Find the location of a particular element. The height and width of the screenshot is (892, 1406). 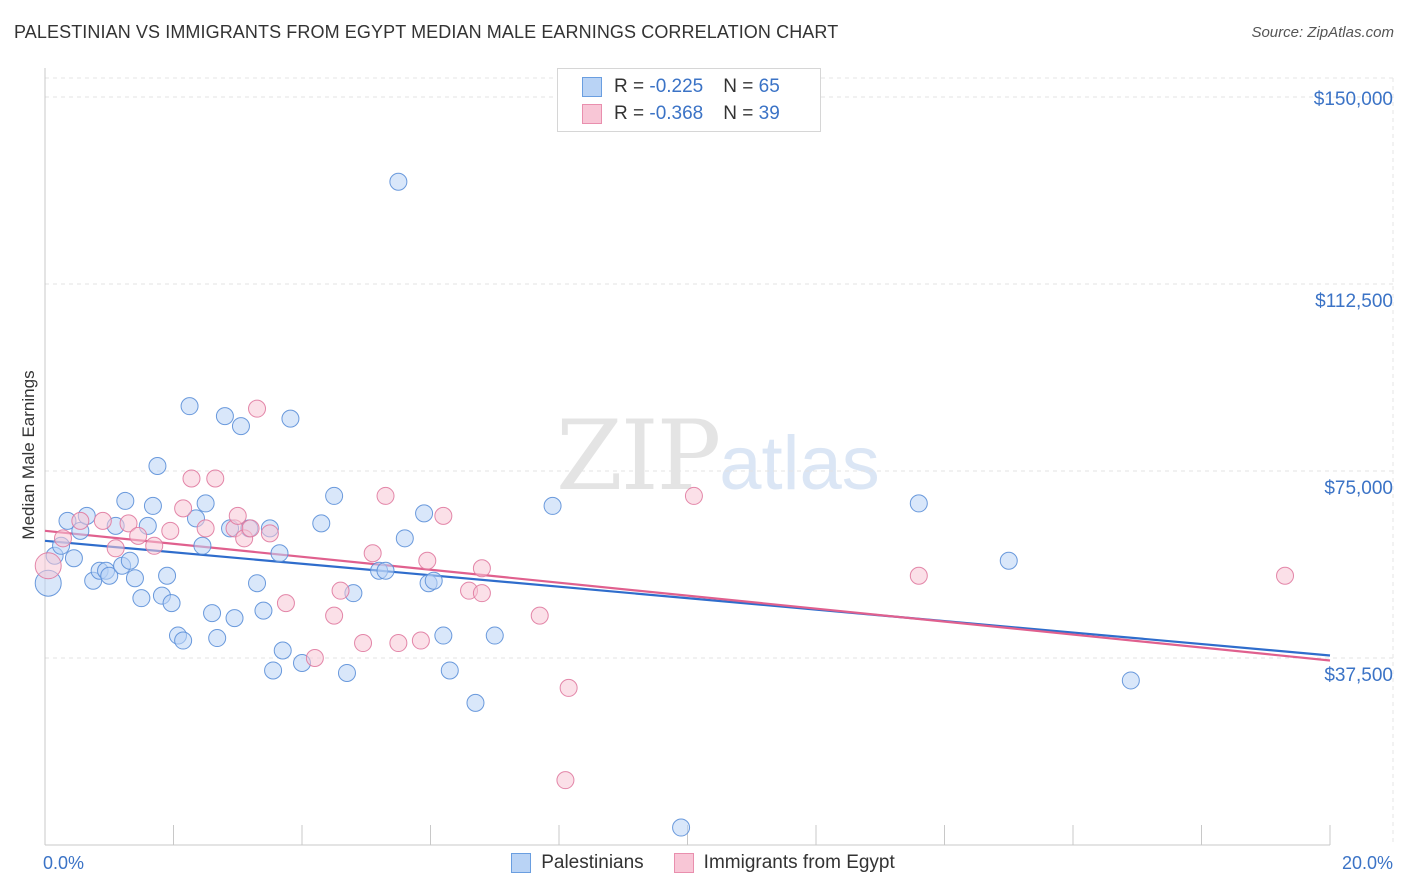

legend-row-egypt: R = -0.368 N = 39 is located at coordinates (681, 114).